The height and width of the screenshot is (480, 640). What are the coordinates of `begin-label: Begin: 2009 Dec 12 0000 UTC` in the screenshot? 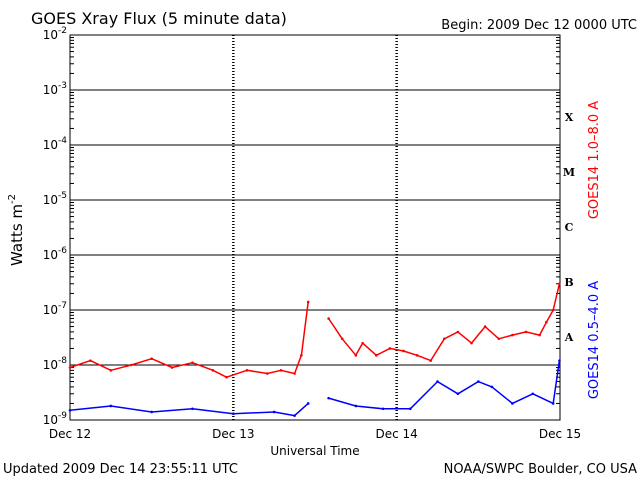 It's located at (539, 25).